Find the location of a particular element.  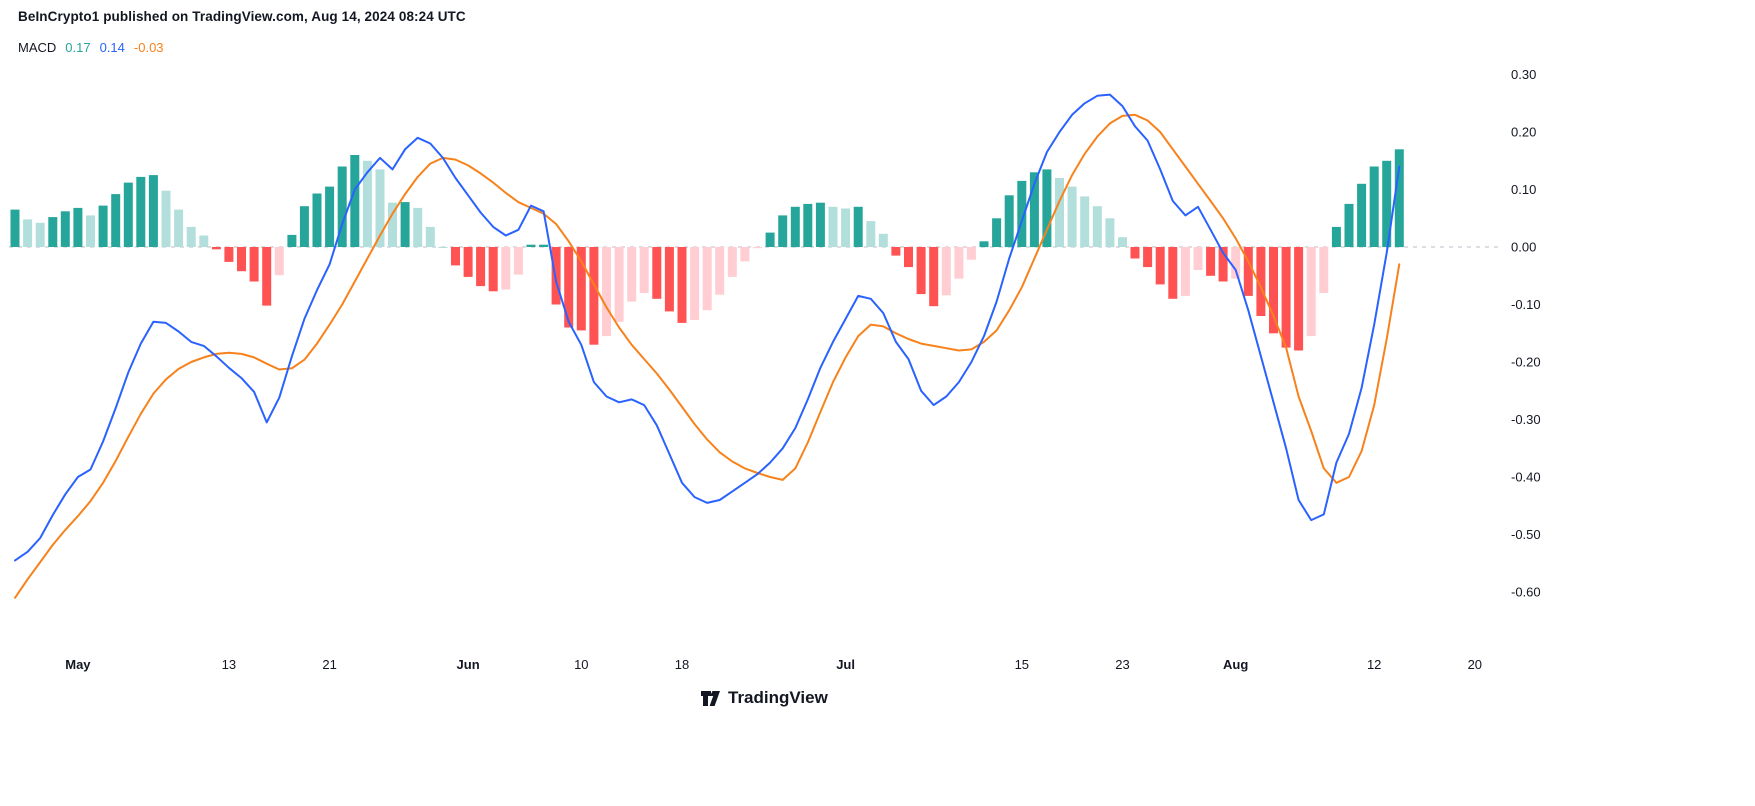

y-axis-tick-label: 0.10 is located at coordinates (1523, 189).